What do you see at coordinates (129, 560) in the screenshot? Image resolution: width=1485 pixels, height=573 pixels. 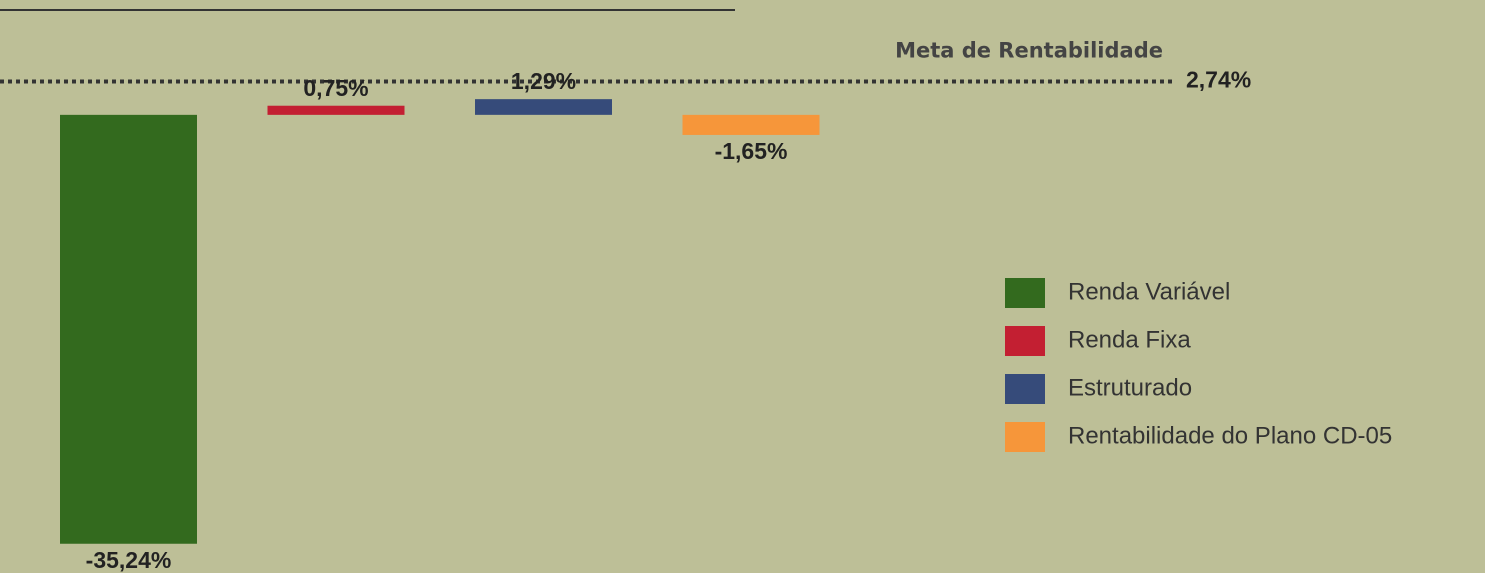 I see `value-label: -35,24%` at bounding box center [129, 560].